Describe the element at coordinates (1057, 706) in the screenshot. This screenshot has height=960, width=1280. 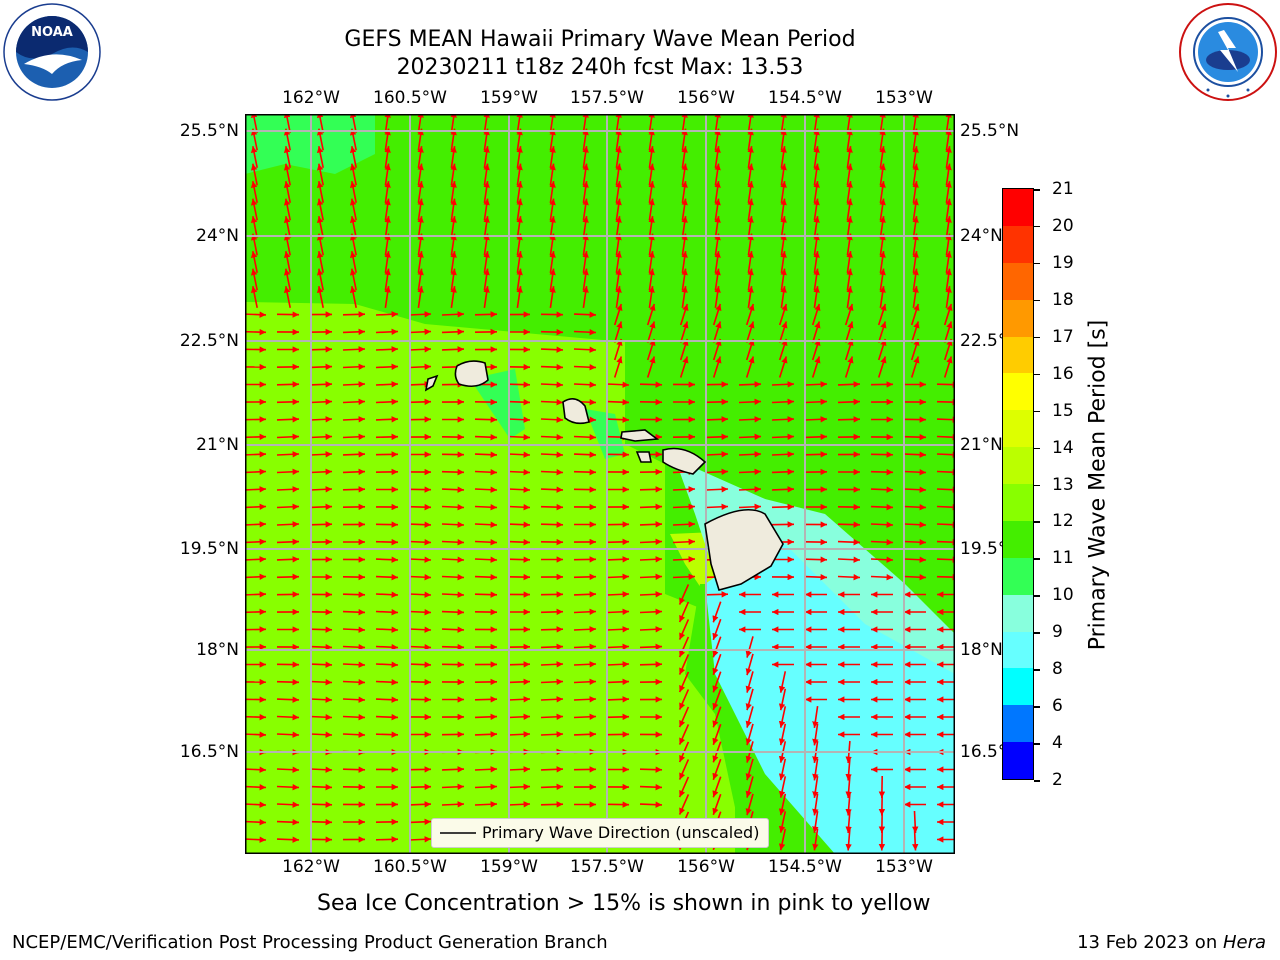
I see `colorbar-tick-label: 6` at that location.